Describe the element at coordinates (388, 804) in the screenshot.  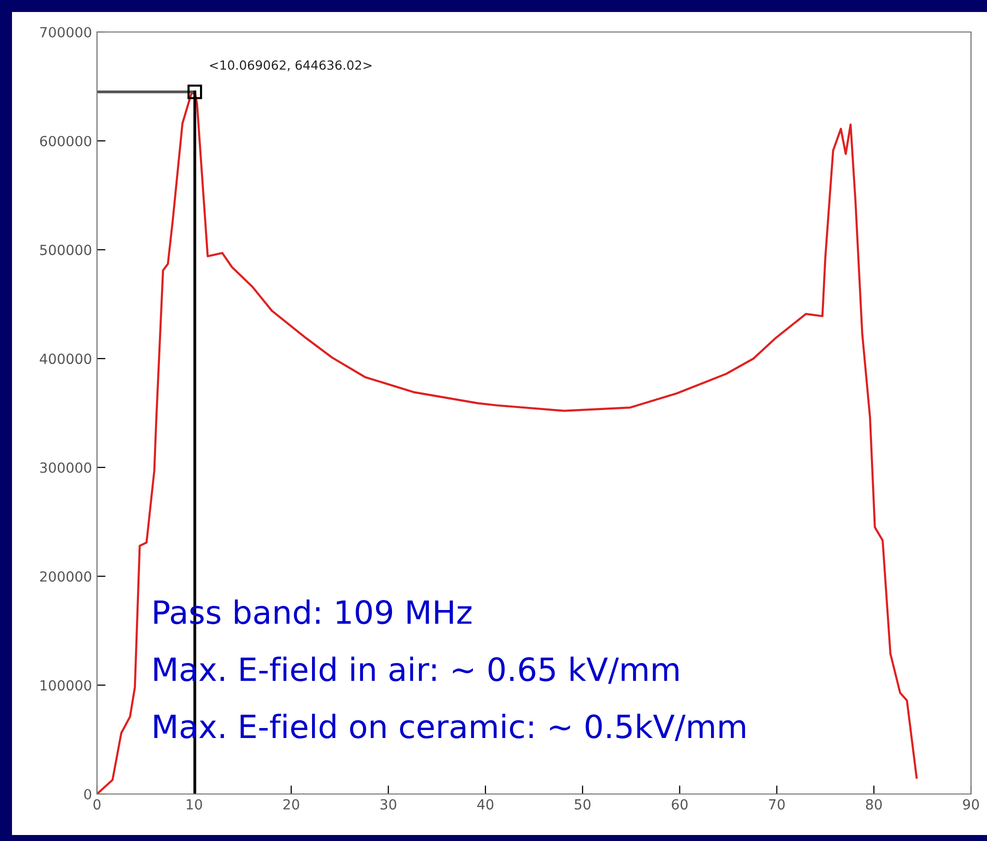
I see `x-tick-label: 30` at that location.